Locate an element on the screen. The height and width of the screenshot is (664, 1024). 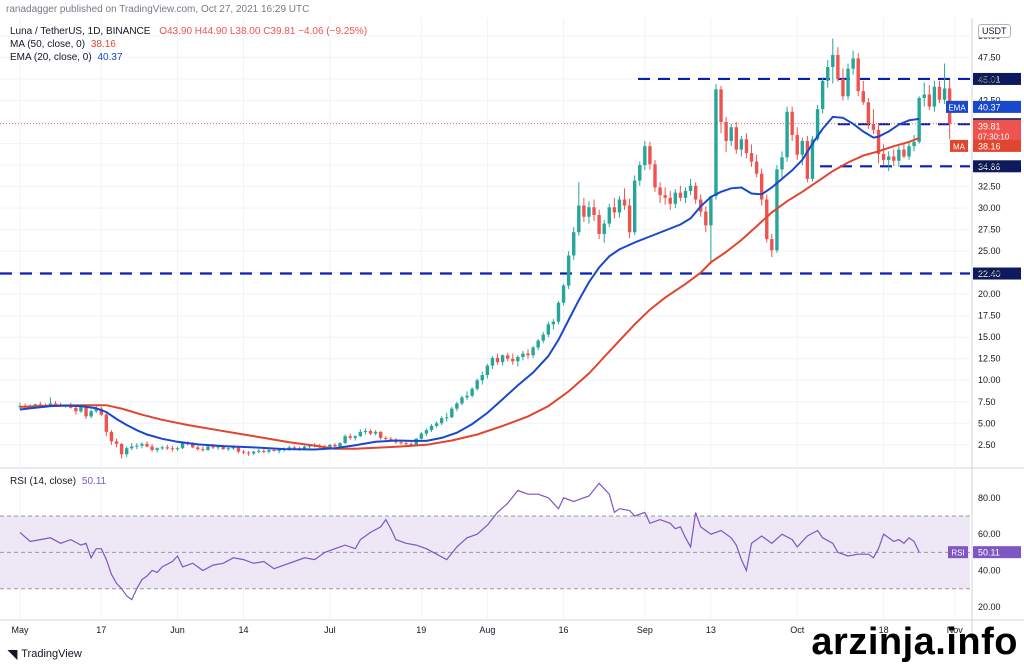
x-tick-label: May is located at coordinates (20, 630).